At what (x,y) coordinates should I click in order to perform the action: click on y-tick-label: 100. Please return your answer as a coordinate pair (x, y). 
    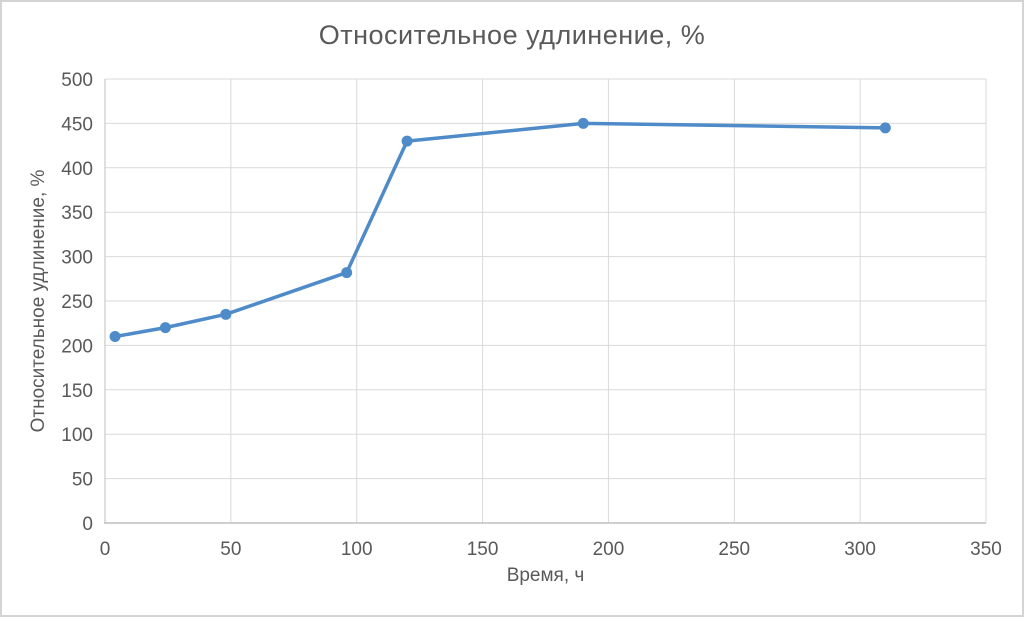
    Looking at the image, I should click on (77, 435).